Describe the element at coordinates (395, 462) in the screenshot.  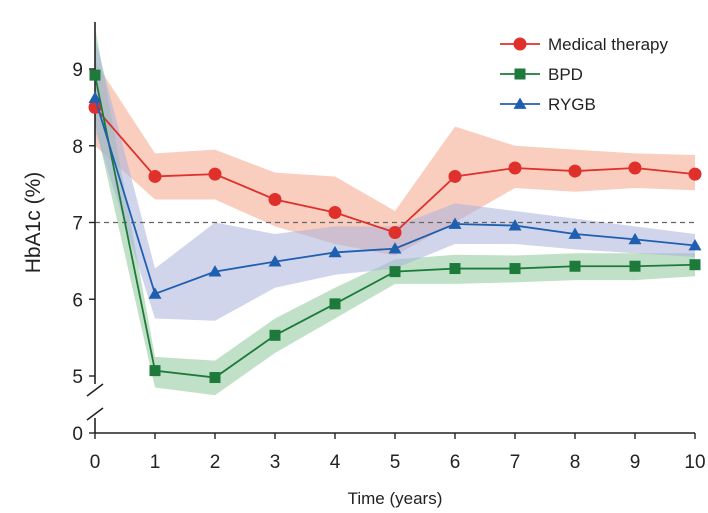
I see `x-tick-label: 5` at that location.